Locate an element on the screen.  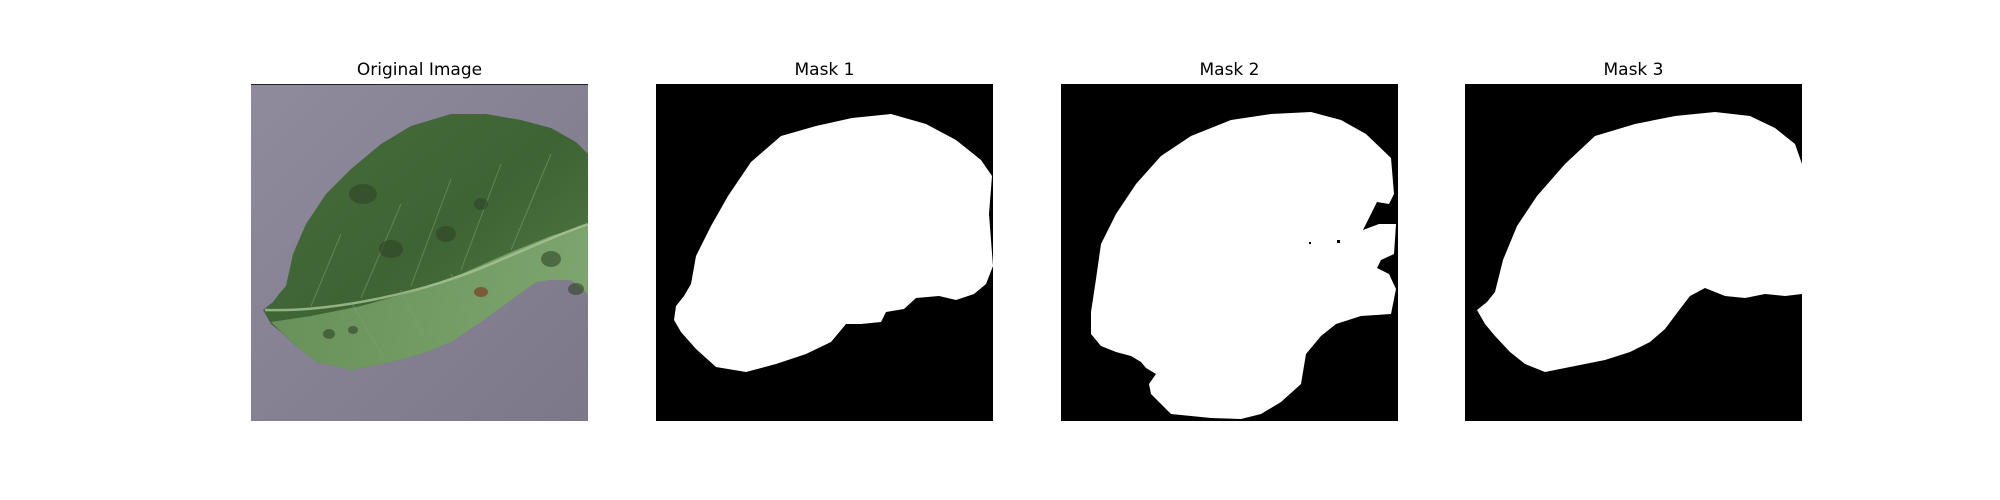
panel-title: Mask 2 is located at coordinates (1229, 70).